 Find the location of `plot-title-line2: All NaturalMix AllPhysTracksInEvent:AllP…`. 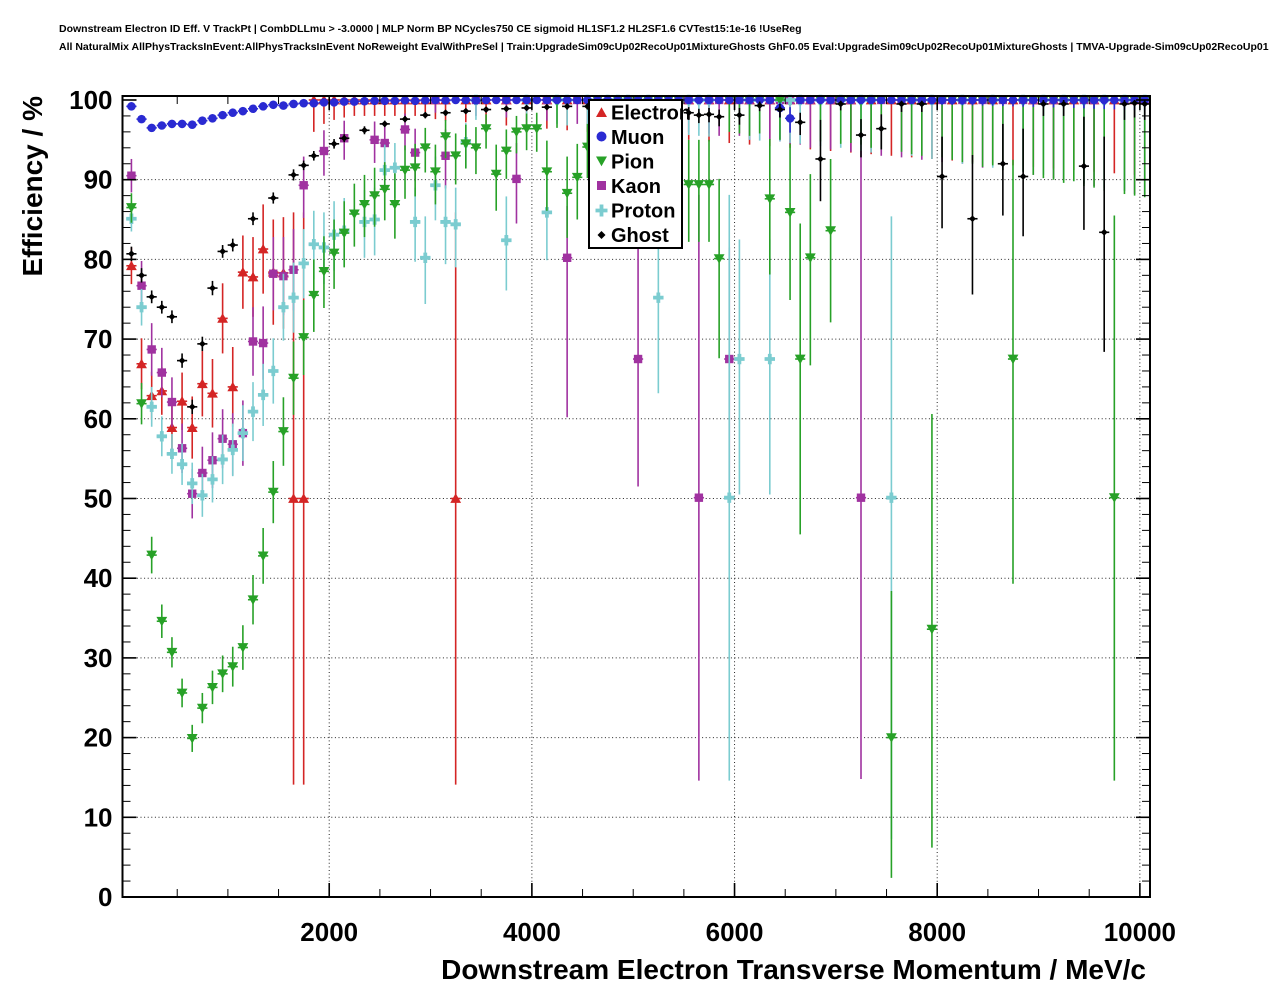

plot-title-line2: All NaturalMix AllPhysTracksInEvent:AllP… is located at coordinates (664, 47).